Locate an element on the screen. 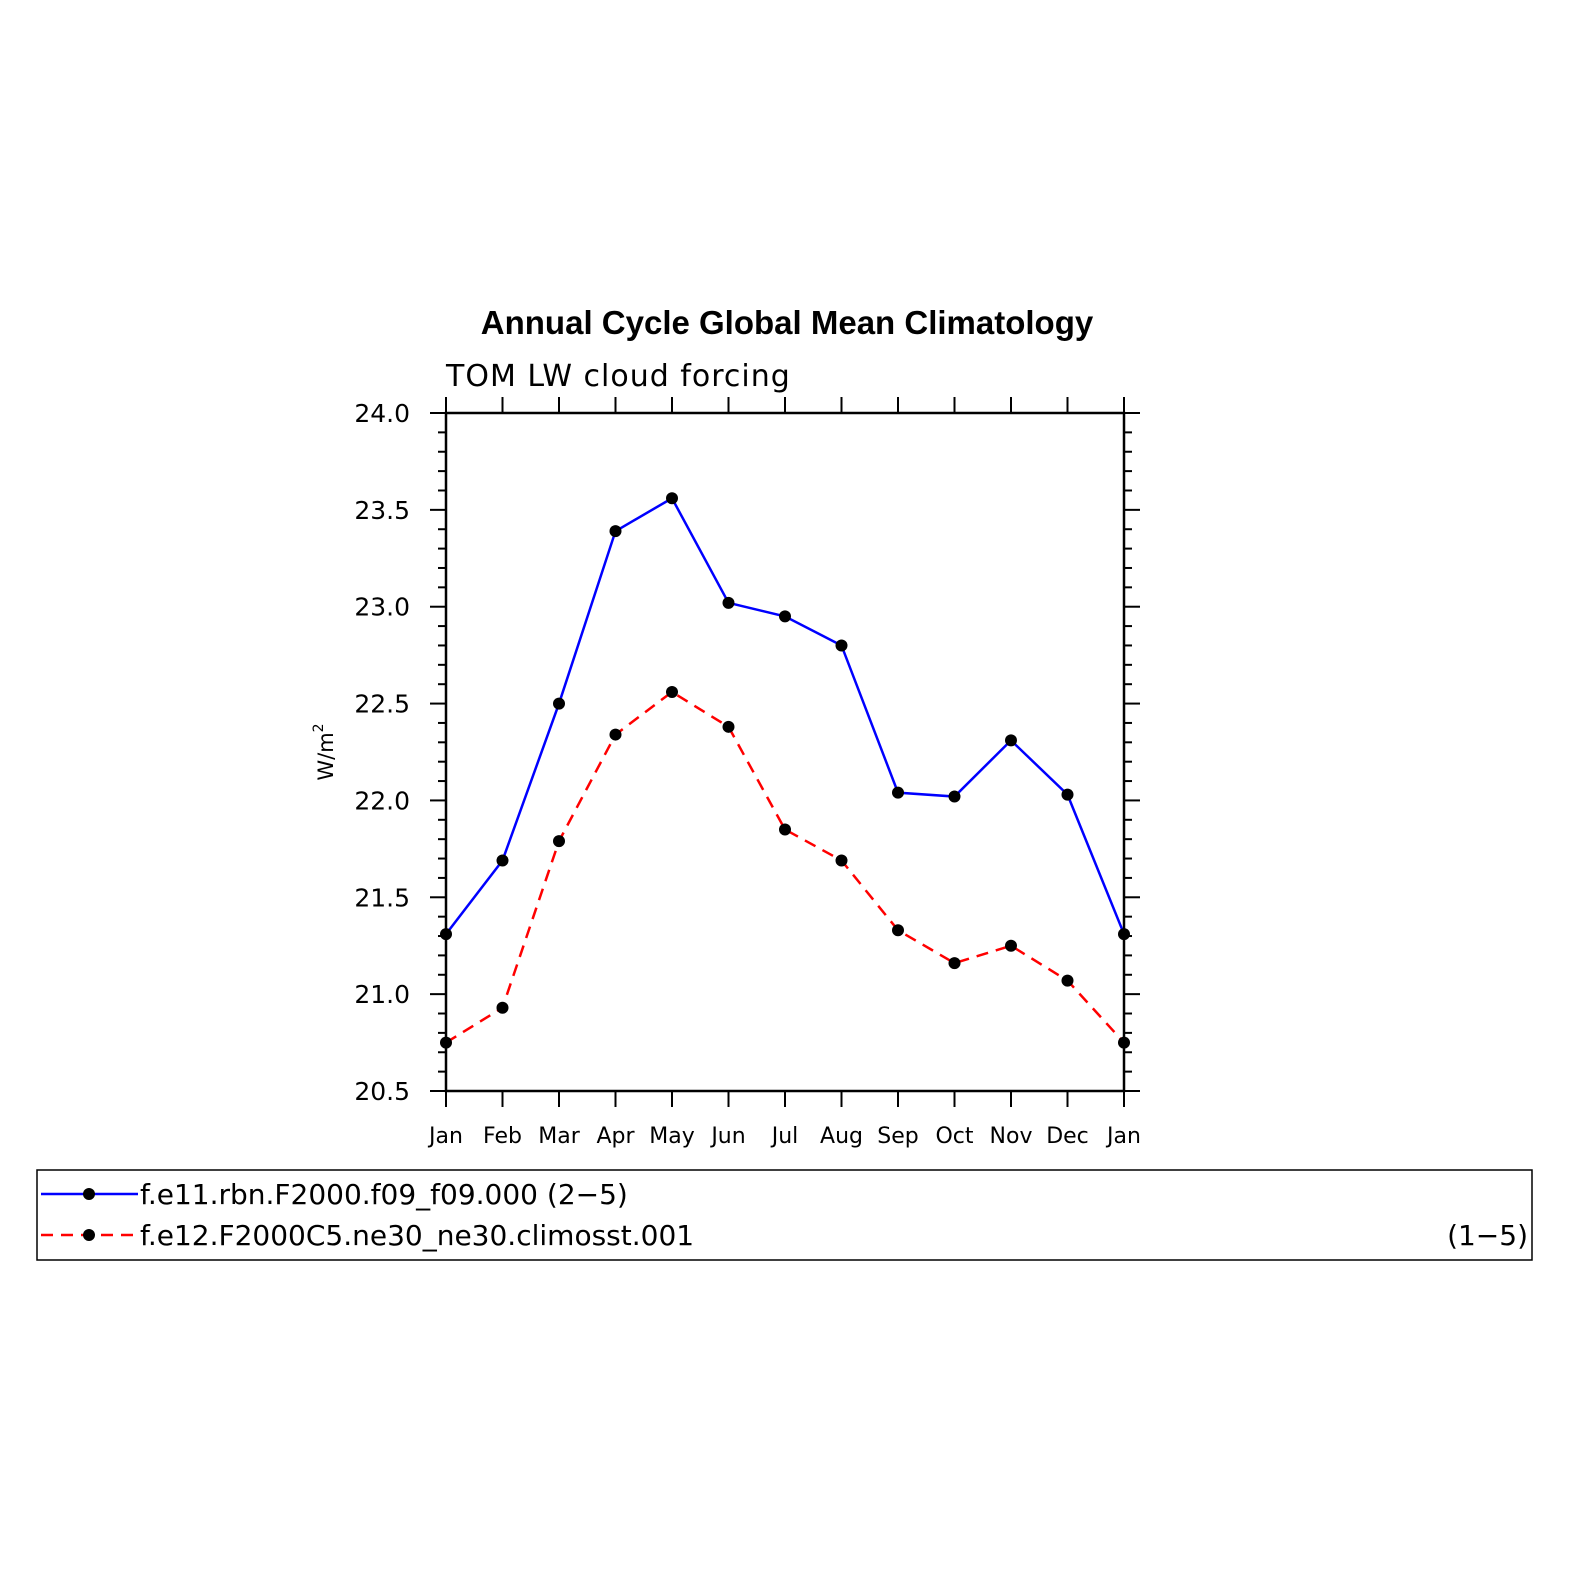 This screenshot has height=1575, width=1575. legend-box is located at coordinates (784, 1215).